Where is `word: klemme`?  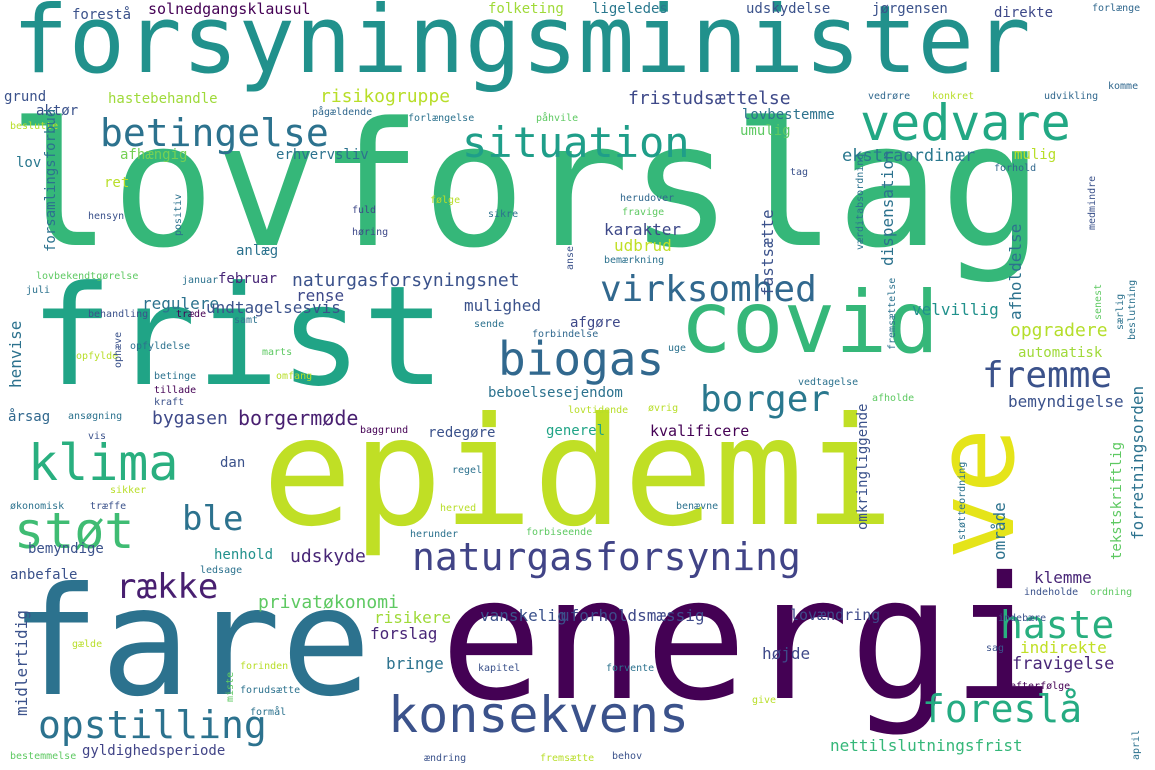
word: klemme is located at coordinates (1063, 577).